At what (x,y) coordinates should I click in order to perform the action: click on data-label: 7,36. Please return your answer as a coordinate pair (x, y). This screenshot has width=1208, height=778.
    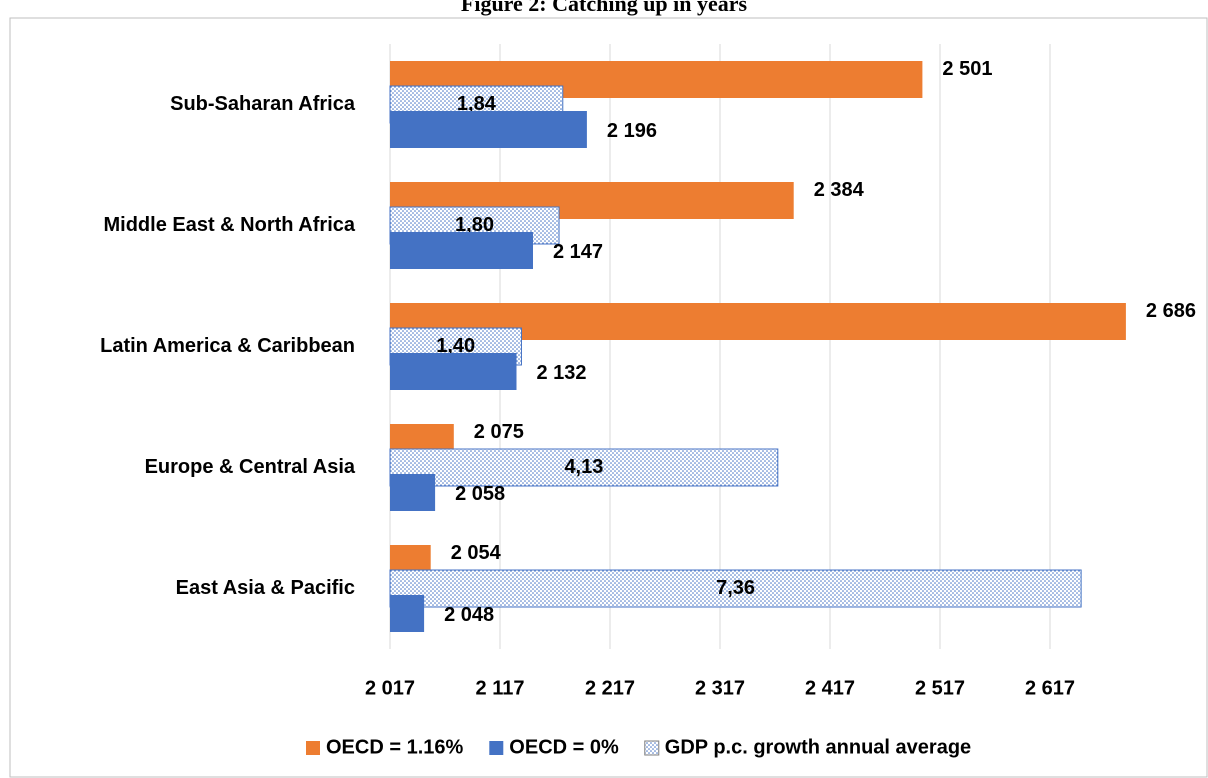
    Looking at the image, I should click on (735, 588).